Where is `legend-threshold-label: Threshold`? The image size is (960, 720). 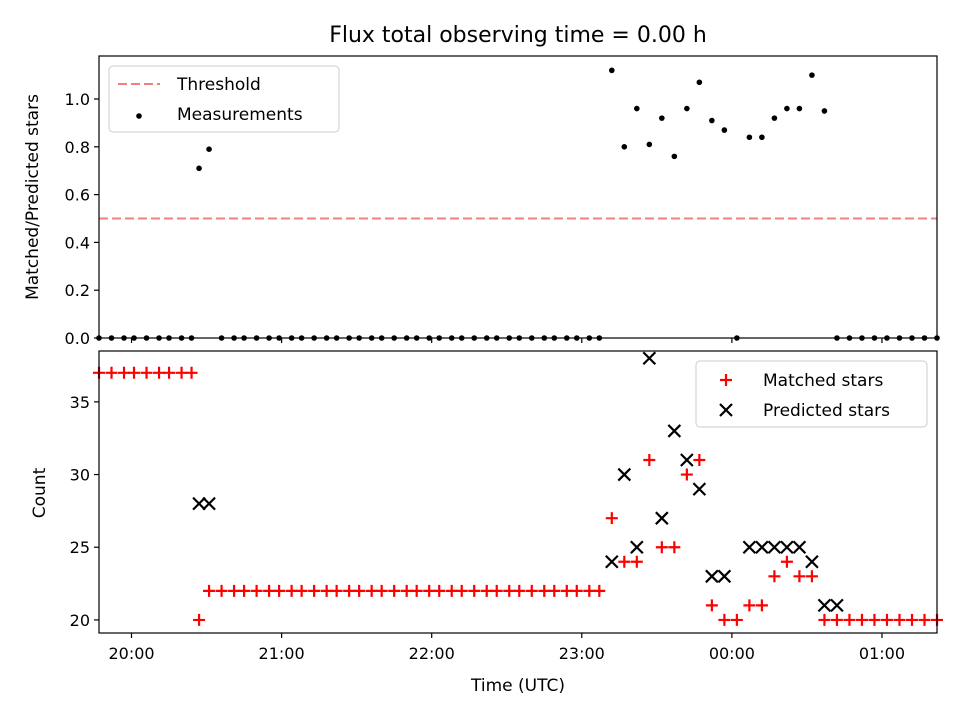 legend-threshold-label: Threshold is located at coordinates (218, 85).